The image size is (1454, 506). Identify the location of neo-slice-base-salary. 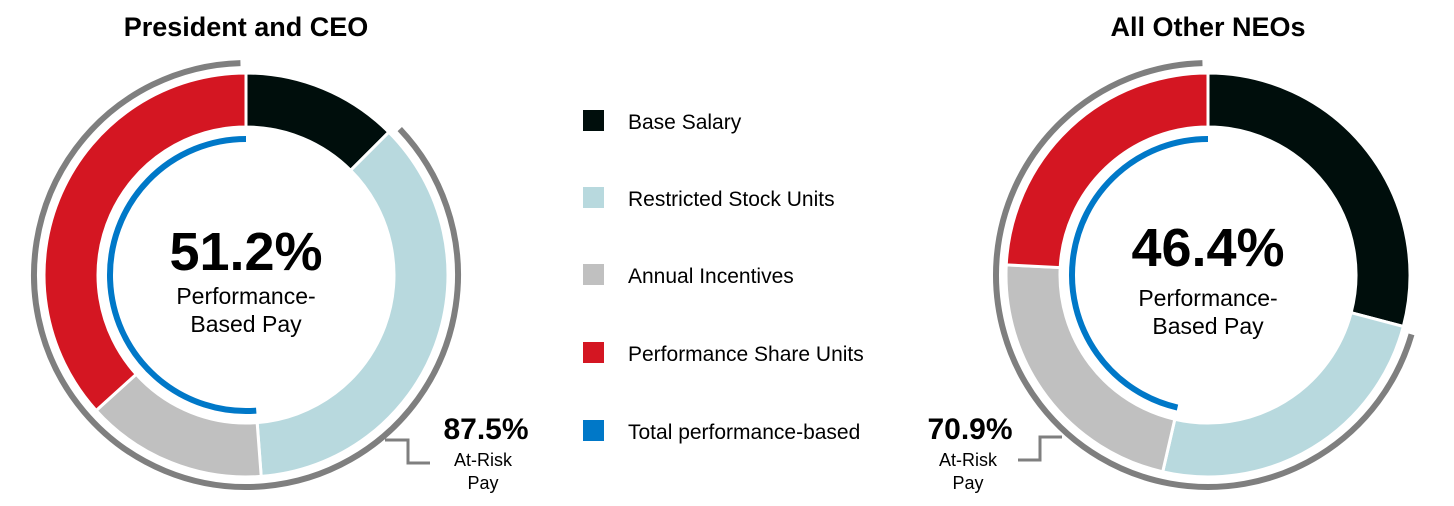
(1309, 200).